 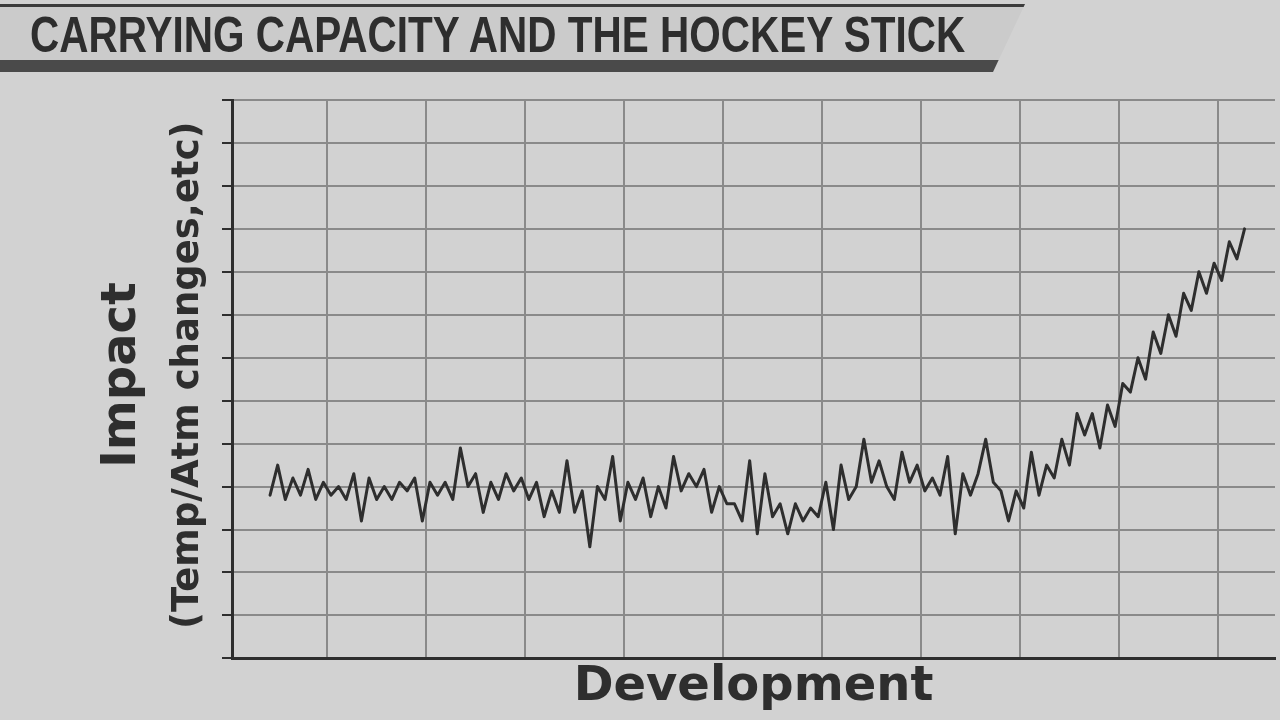 What do you see at coordinates (148, 375) in the screenshot?
I see `y-axis-title: Impact (Temp/Atm changes,etc)` at bounding box center [148, 375].